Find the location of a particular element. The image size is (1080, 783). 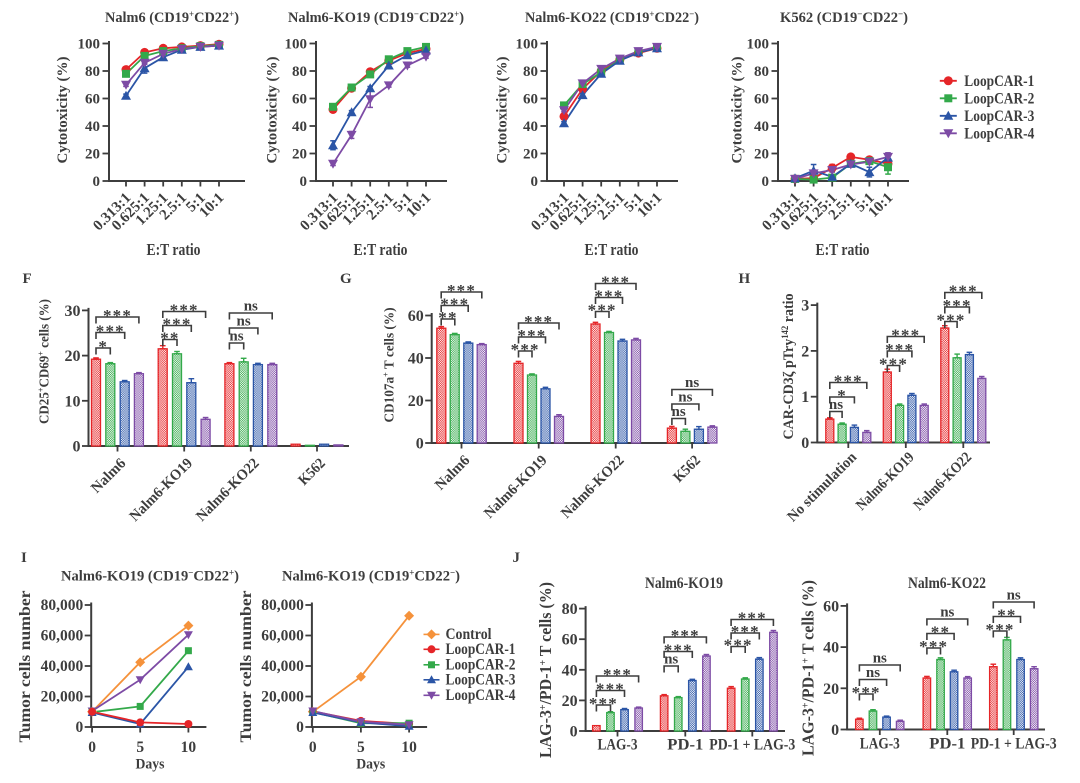

svg-text: PD-1 + LAG-3 is located at coordinates (1014, 744).